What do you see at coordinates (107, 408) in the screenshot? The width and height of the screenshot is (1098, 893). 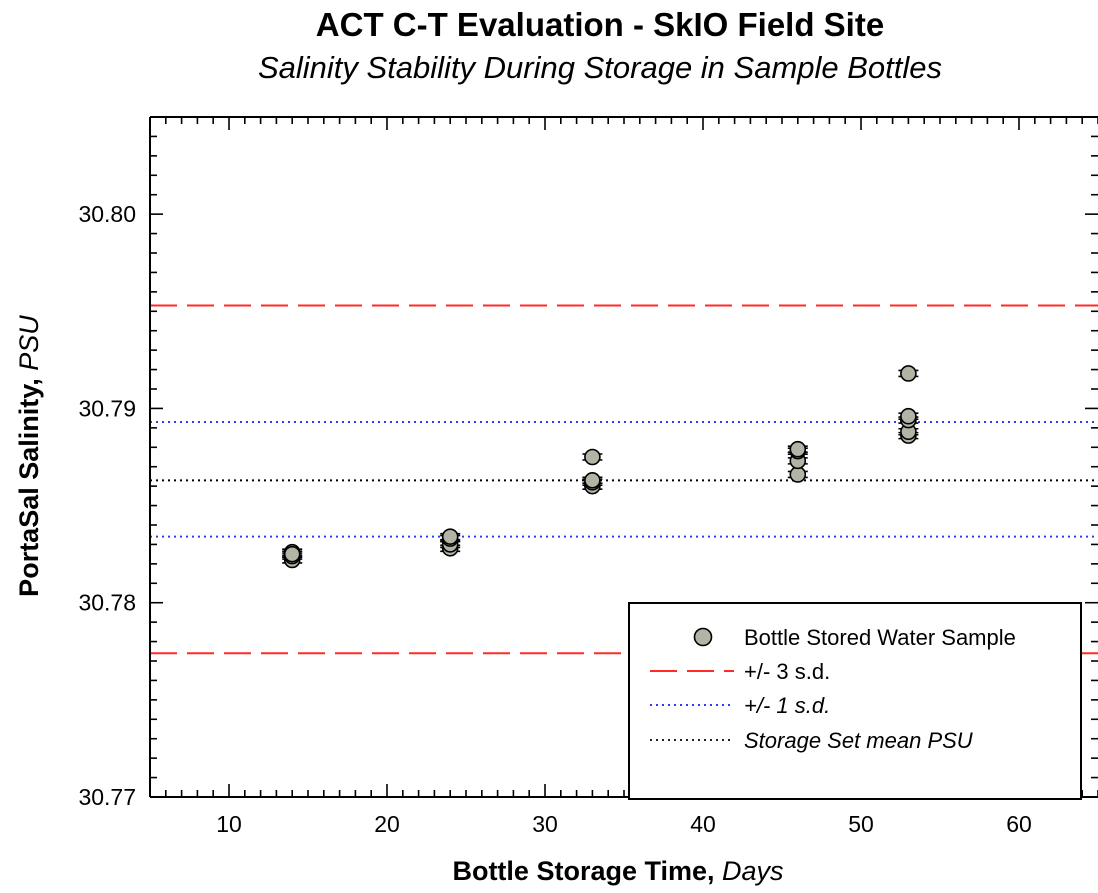 I see `y-tick-label: 30.79` at bounding box center [107, 408].